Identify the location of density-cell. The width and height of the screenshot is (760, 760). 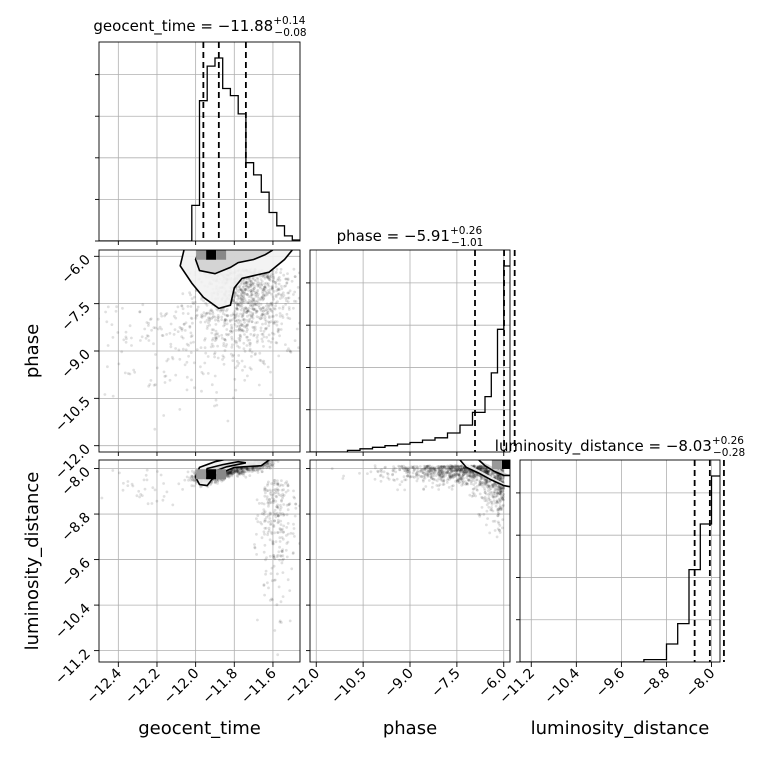
(201, 474).